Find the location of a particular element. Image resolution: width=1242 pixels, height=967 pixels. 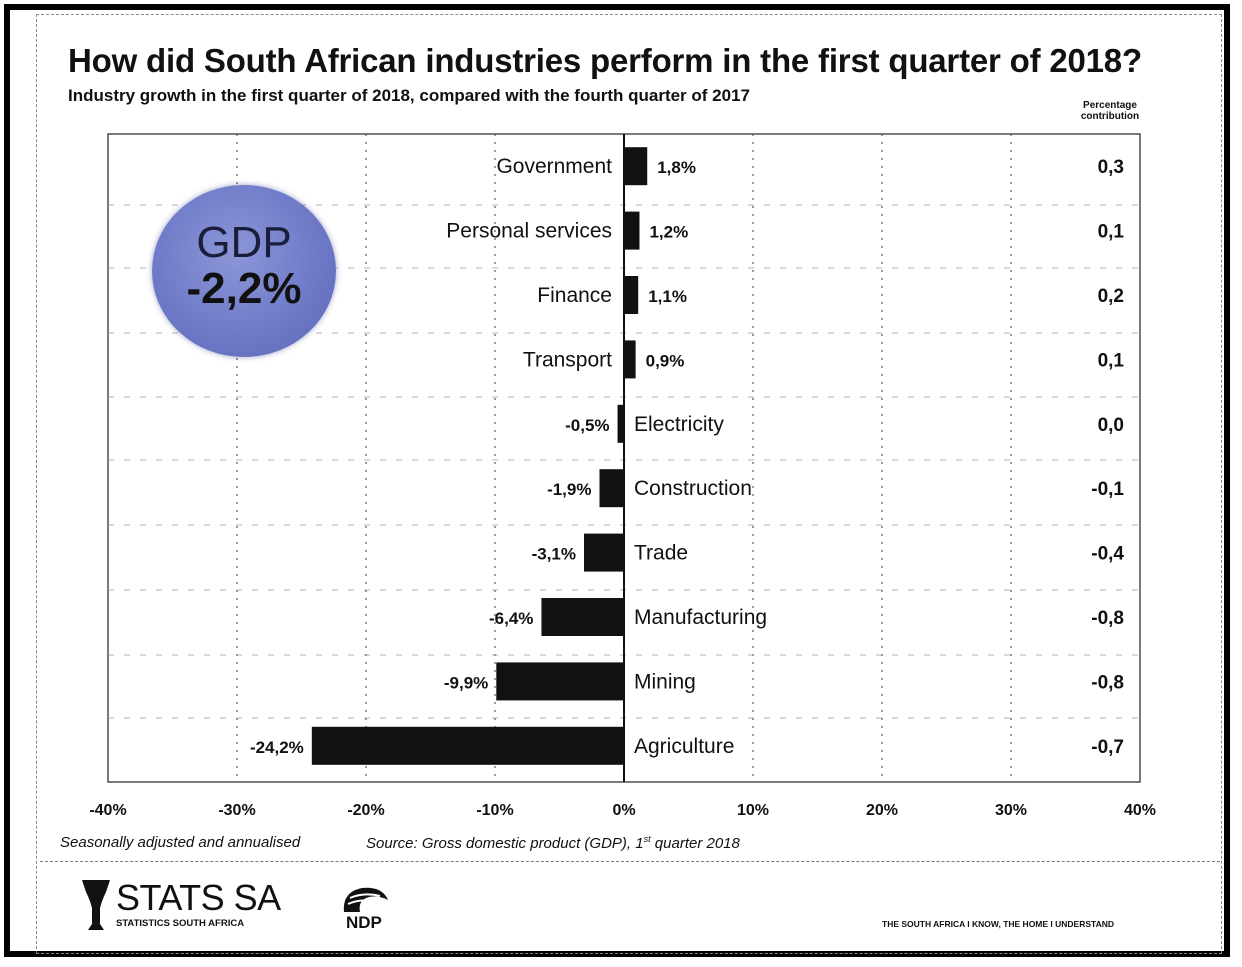

stats-sa-logo: STATS SA STATISTICS SOUTH AFRICA is located at coordinates (180, 907).